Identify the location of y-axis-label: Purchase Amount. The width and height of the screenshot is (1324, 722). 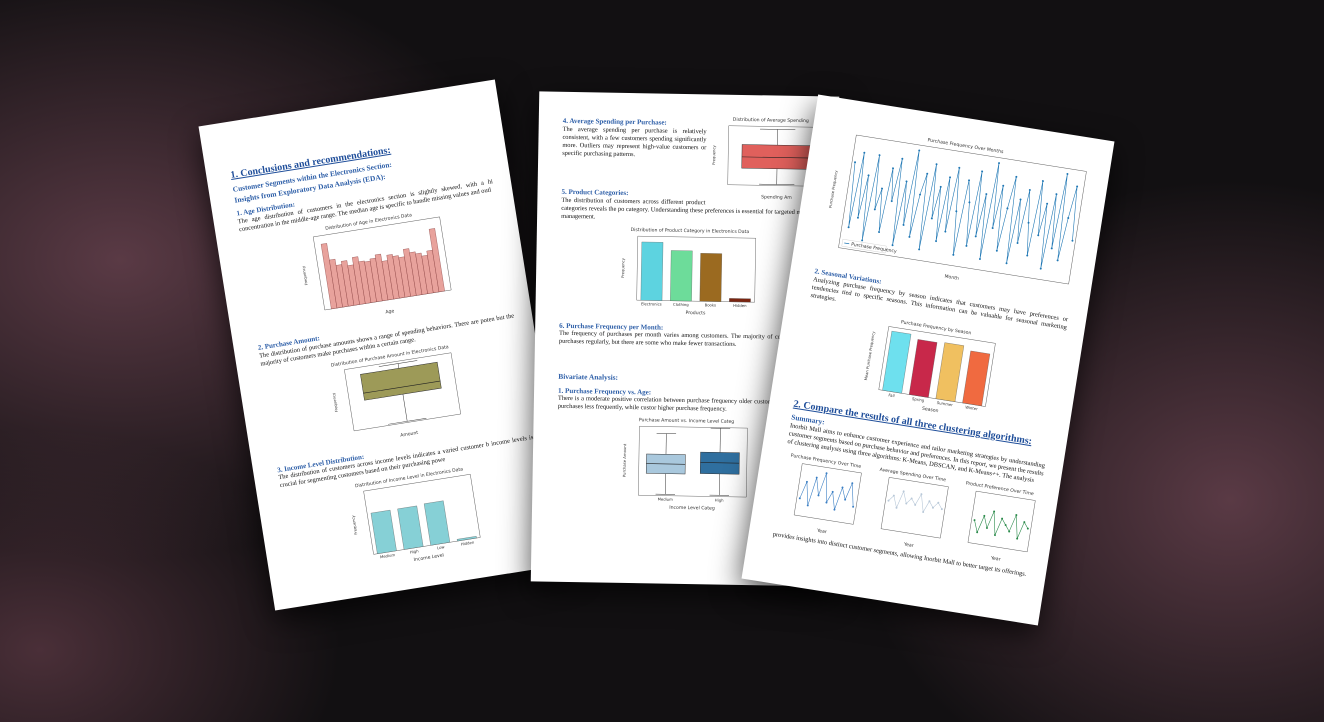
(625, 460).